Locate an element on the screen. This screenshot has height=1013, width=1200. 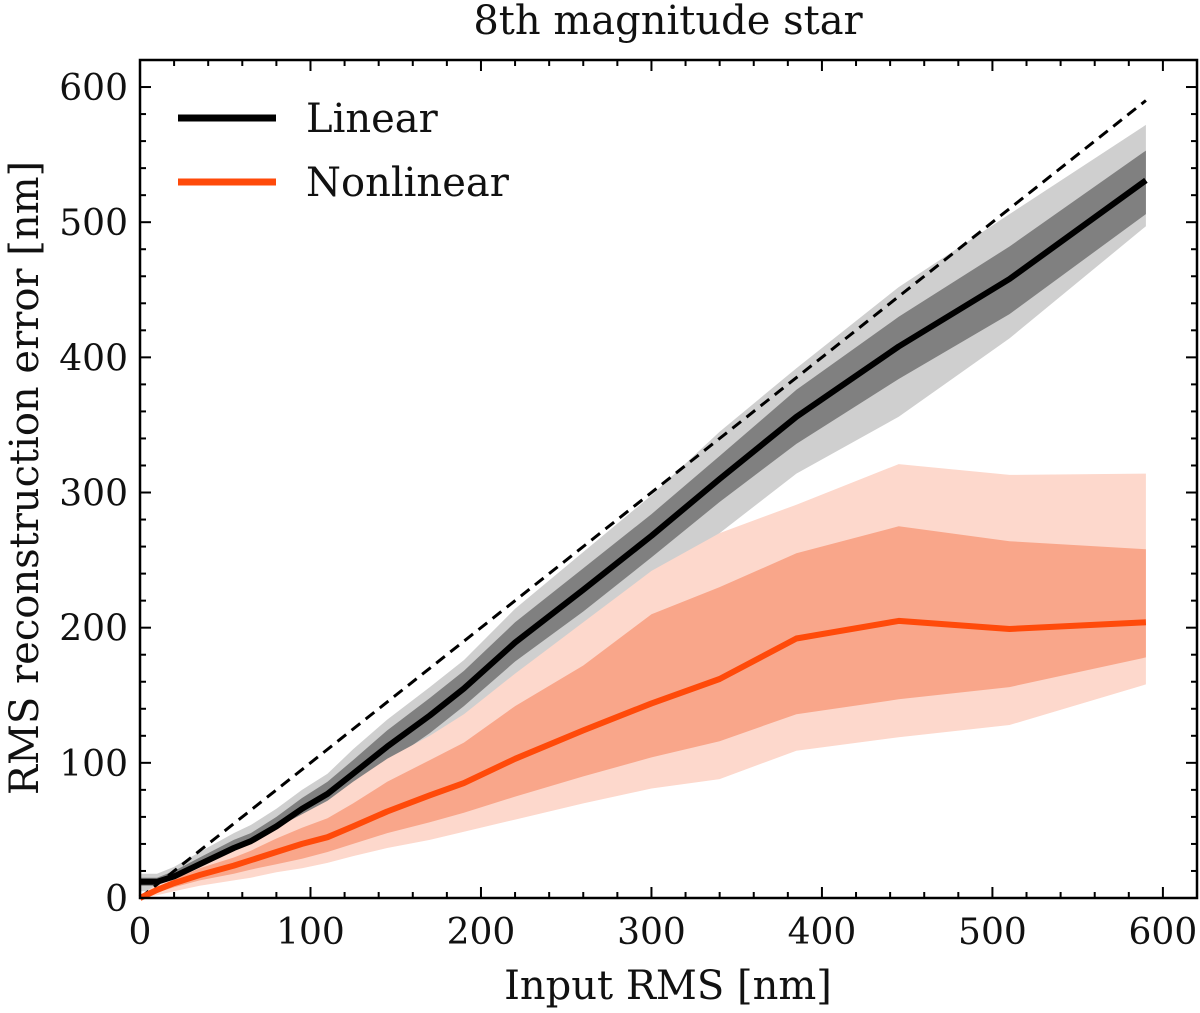
legend-label-nonlinear: Nonlinear is located at coordinates (408, 183).